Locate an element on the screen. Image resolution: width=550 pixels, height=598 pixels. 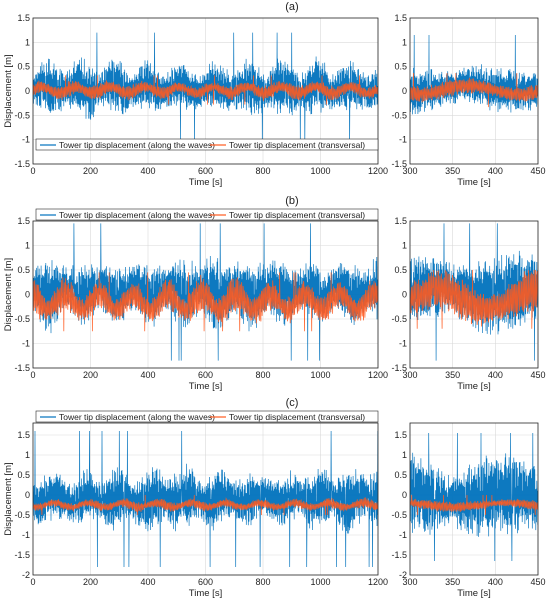
panel-label: (a) is located at coordinates (291, 7).